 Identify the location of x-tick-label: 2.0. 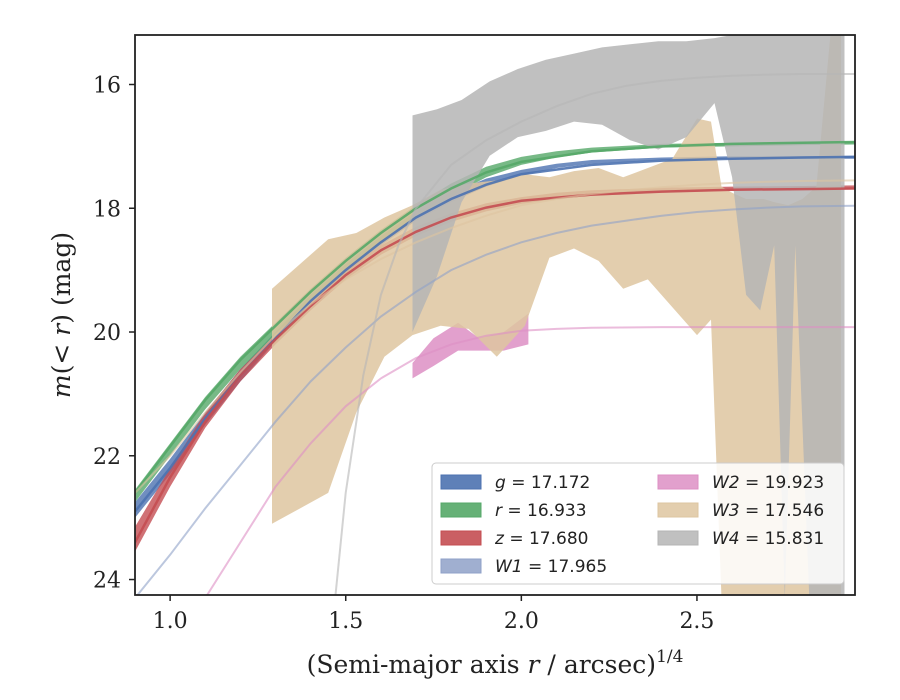
(521, 621).